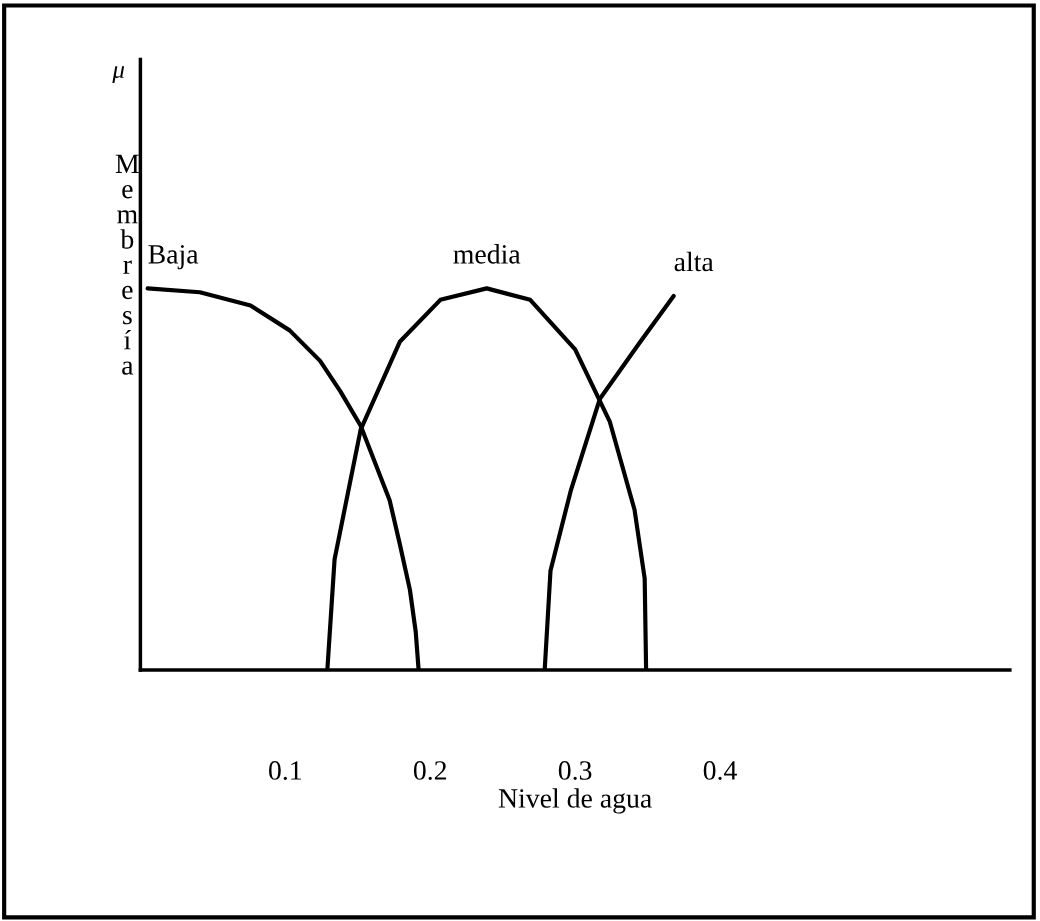  I want to click on series-label: alta, so click(694, 261).